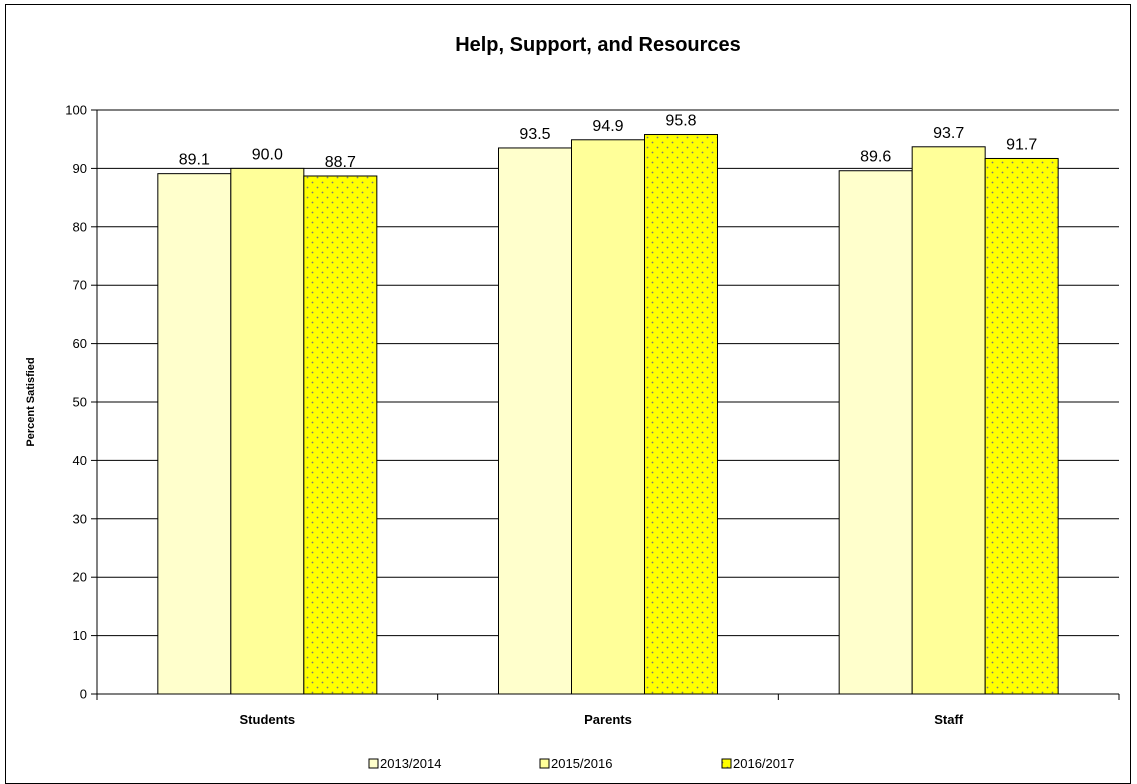 This screenshot has width=1137, height=784. I want to click on chart-title: Help, Support, and Resources, so click(598, 45).